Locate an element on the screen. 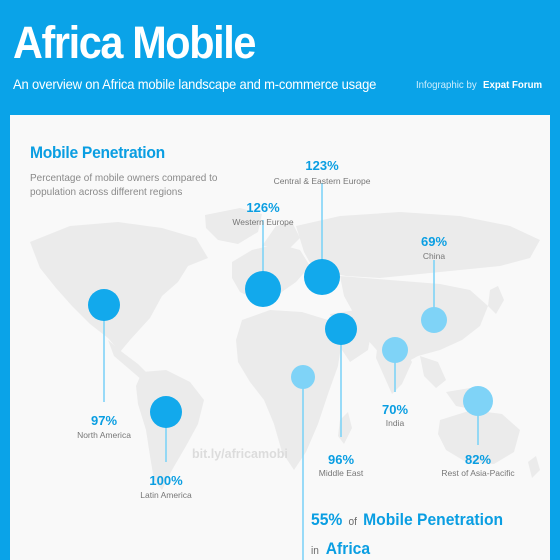 The width and height of the screenshot is (560, 560). bubble-western-europe is located at coordinates (263, 289).